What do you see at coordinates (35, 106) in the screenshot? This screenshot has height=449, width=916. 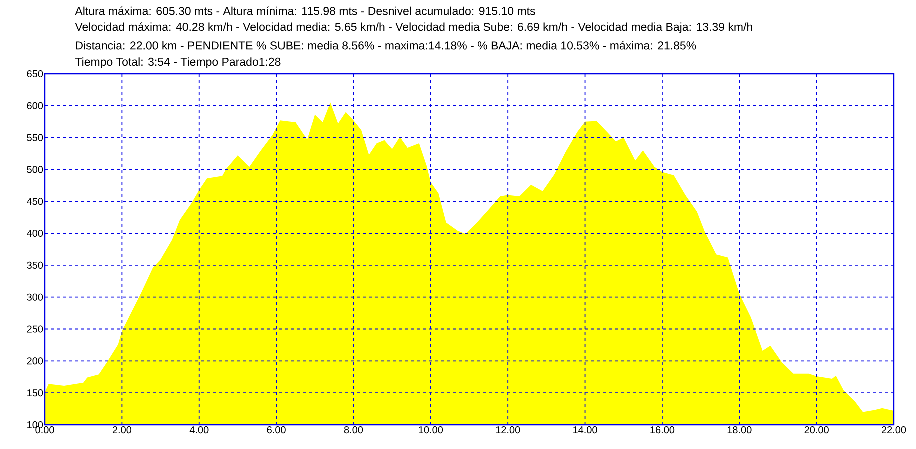 I see `y-tick-label: 600` at bounding box center [35, 106].